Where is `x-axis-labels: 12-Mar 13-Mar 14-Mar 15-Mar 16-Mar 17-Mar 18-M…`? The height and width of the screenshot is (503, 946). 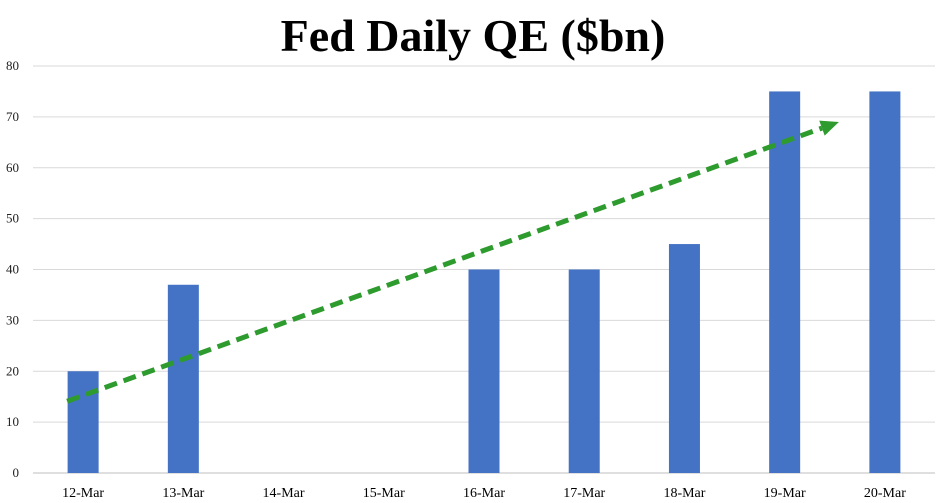 x-axis-labels: 12-Mar 13-Mar 14-Mar 15-Mar 16-Mar 17-Mar 18-M… is located at coordinates (484, 493).